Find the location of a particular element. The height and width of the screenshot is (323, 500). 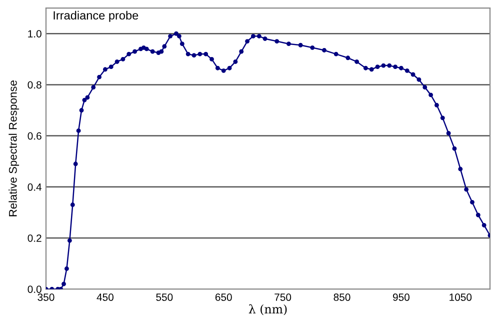

x-tick-label: 750 is located at coordinates (283, 297).